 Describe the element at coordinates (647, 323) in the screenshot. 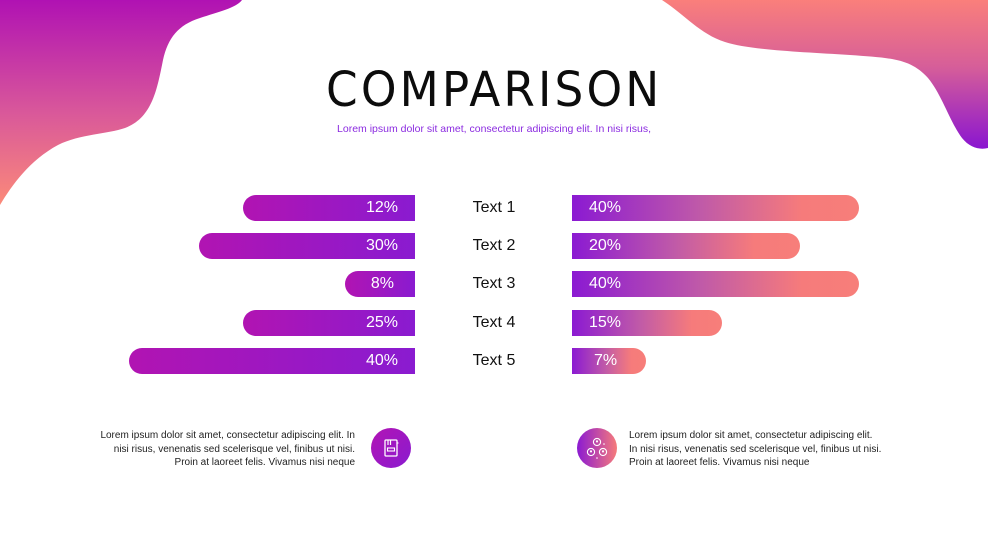

I see `right-bar-text-4: 15%` at that location.